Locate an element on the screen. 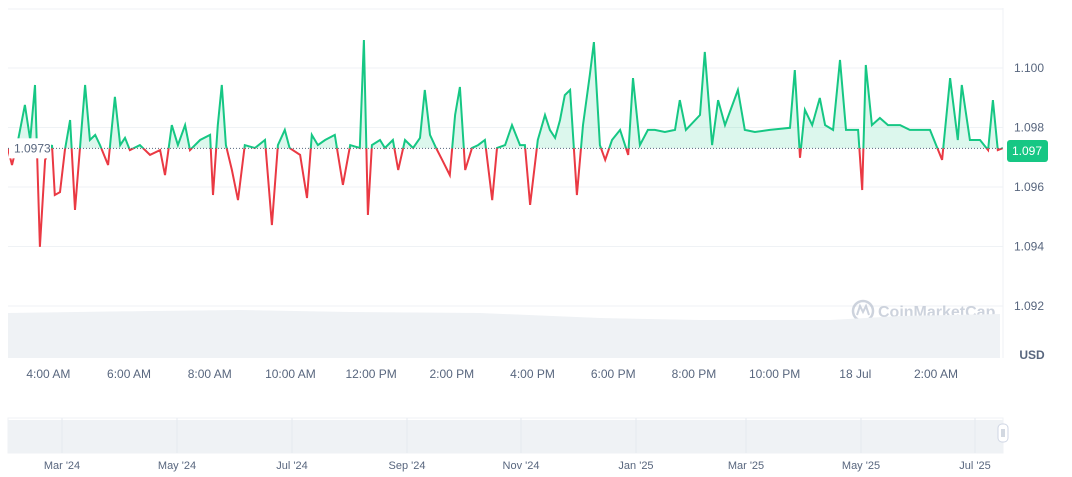  y-tick-label: 1.092 is located at coordinates (1029, 306).